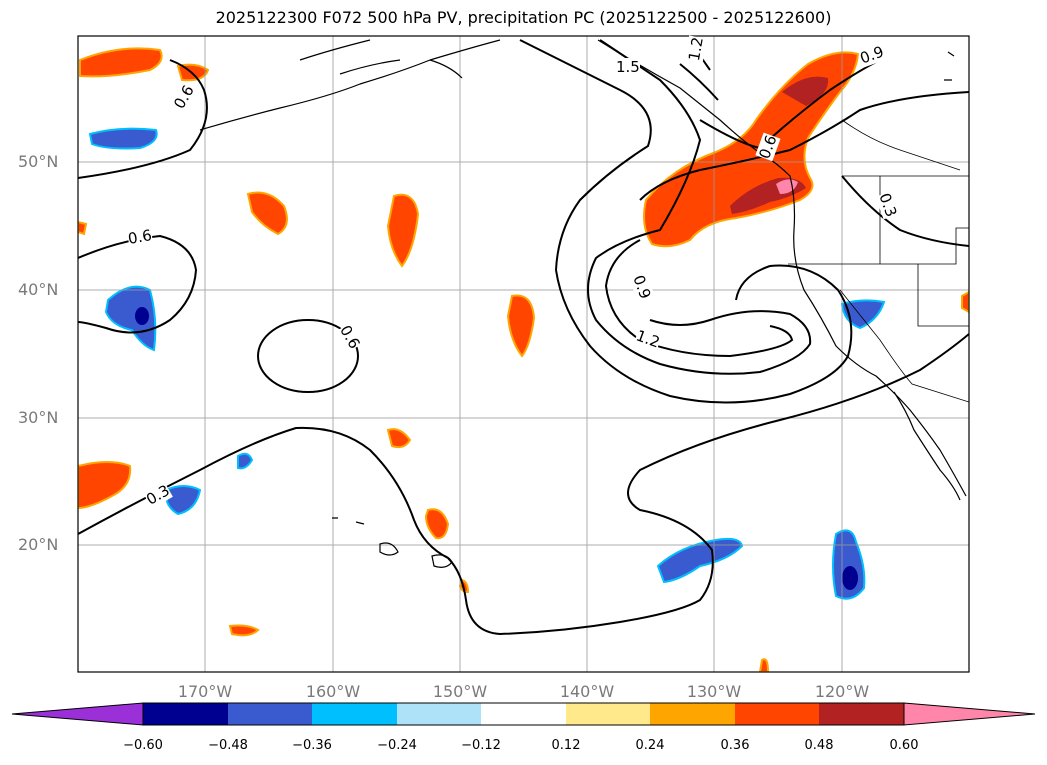  Describe the element at coordinates (205, 691) in the screenshot. I see `lon-label-170w: 170°W` at that location.